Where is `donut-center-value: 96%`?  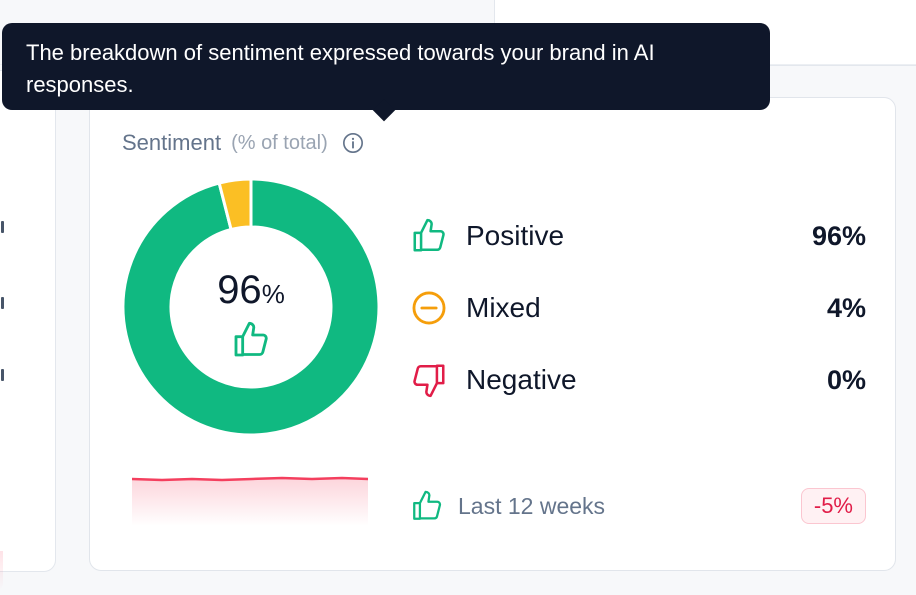 donut-center-value: 96% is located at coordinates (251, 290).